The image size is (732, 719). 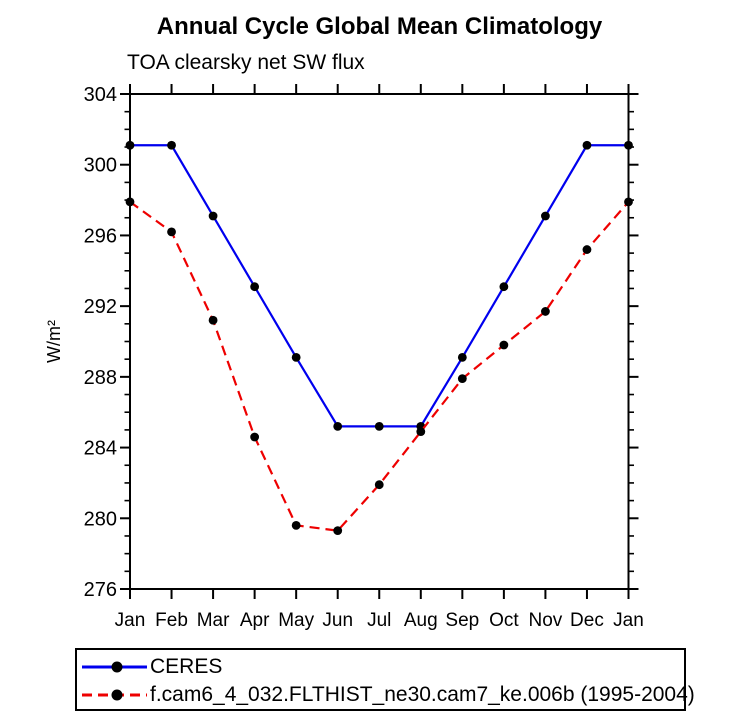 I want to click on x-tick-label: Jul, so click(x=379, y=620).